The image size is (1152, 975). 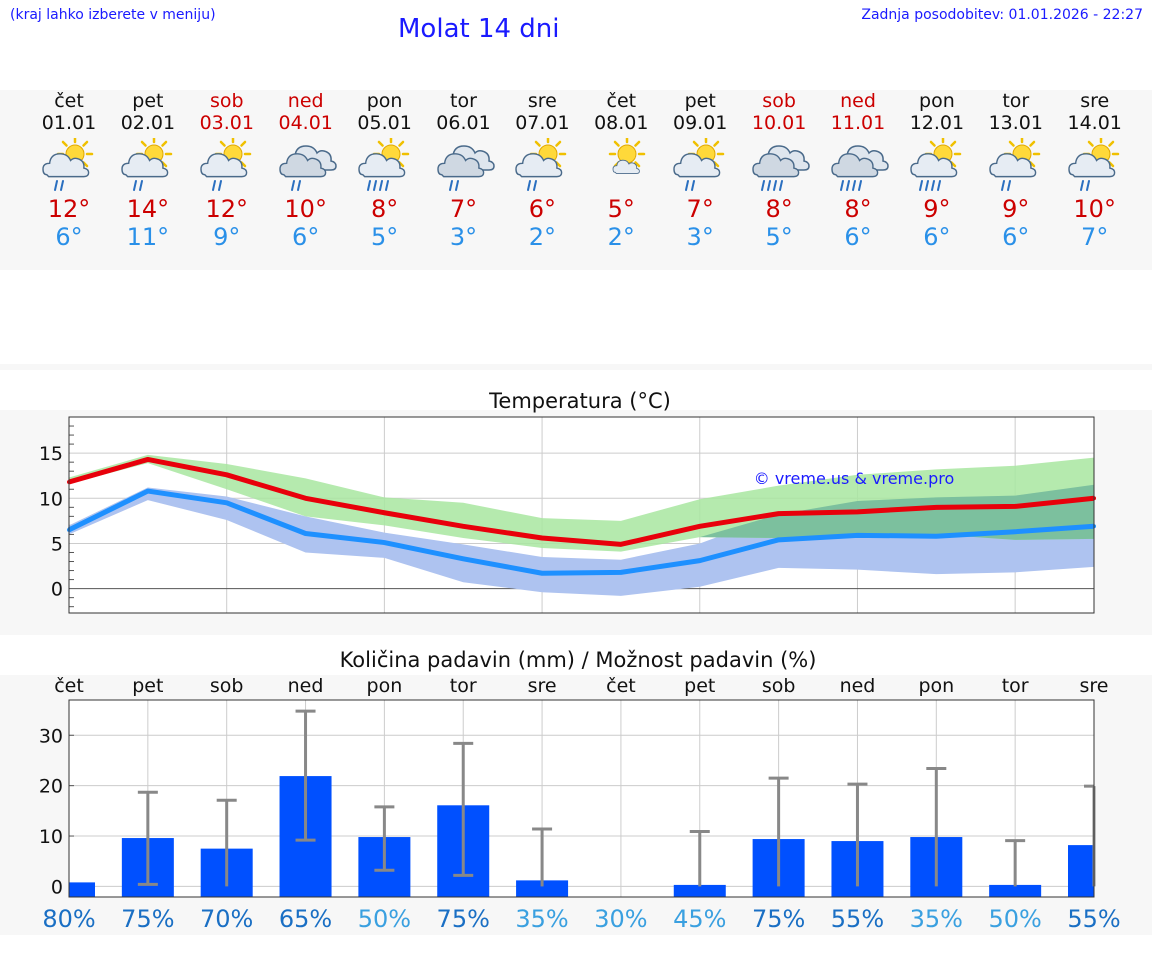 I want to click on day-date: 04.01, so click(x=305, y=123).